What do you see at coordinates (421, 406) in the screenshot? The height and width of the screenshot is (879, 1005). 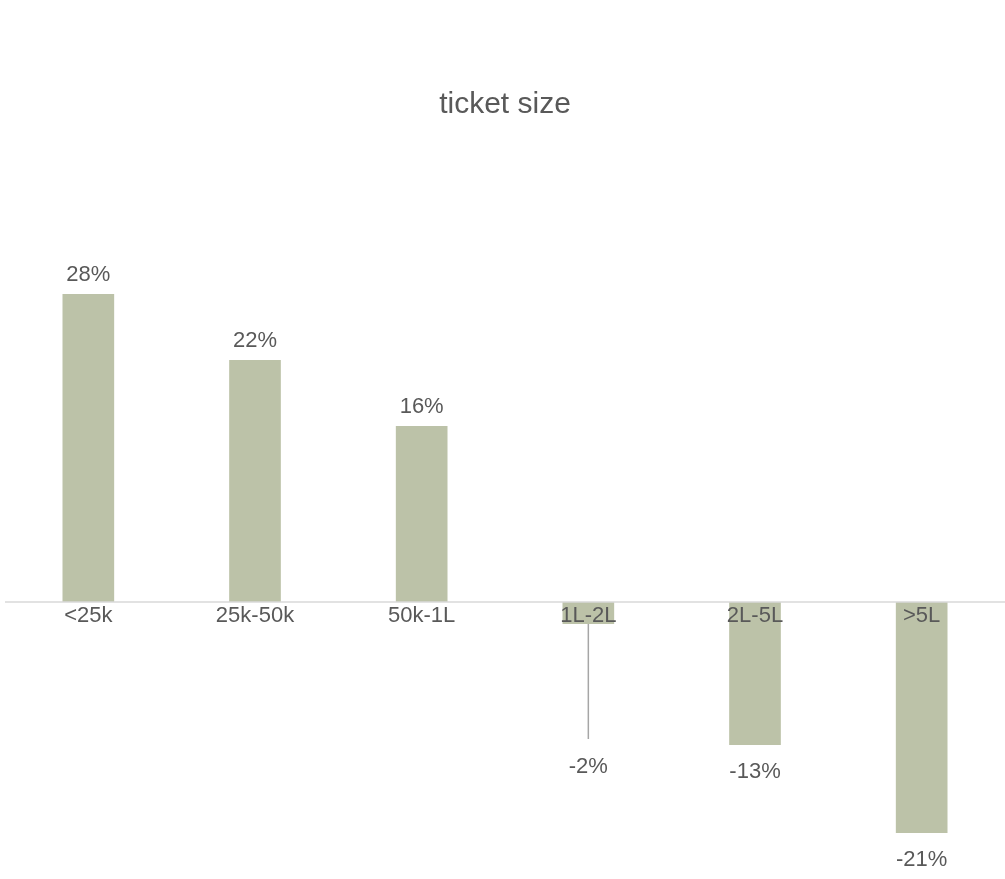 I see `data-label: 16%` at bounding box center [421, 406].